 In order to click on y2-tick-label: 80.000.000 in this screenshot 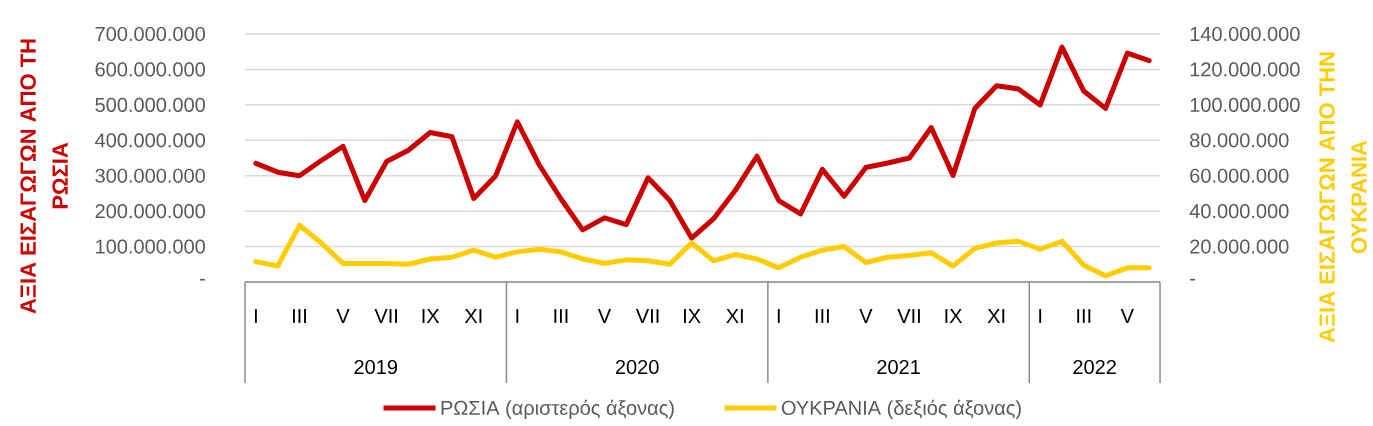, I will do `click(1239, 140)`.